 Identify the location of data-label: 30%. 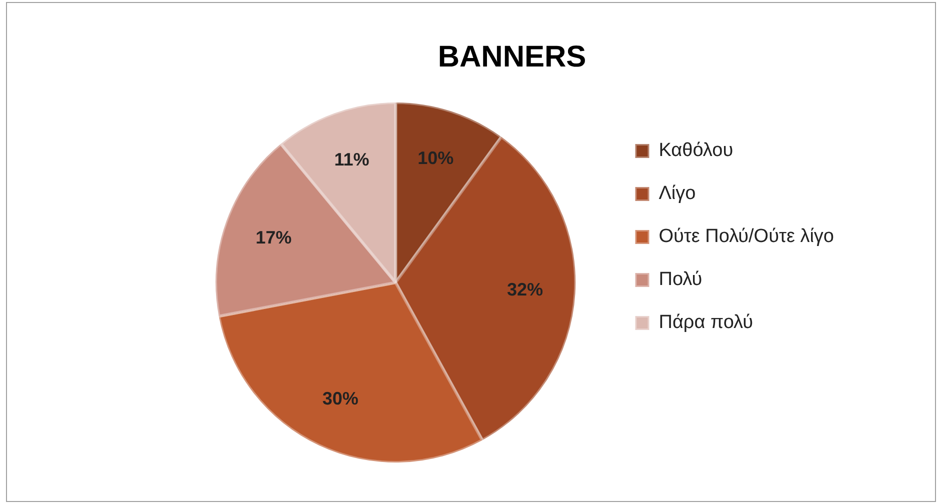
(340, 398).